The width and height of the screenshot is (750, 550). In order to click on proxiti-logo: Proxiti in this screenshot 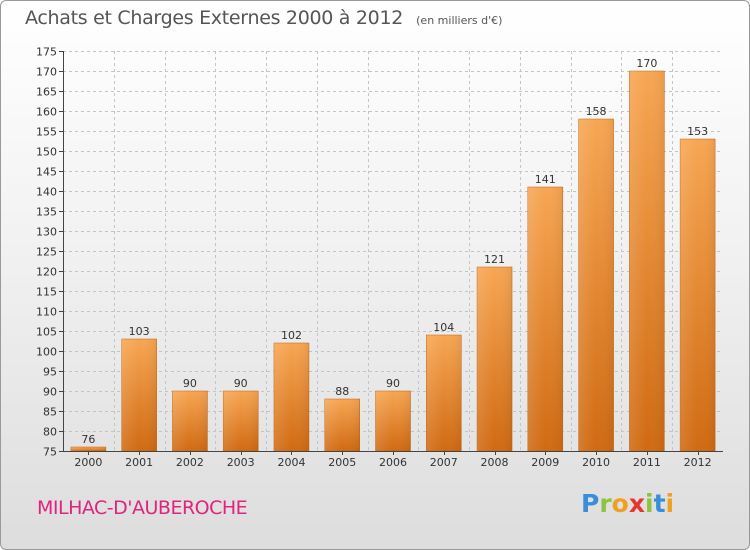, I will do `click(627, 503)`.